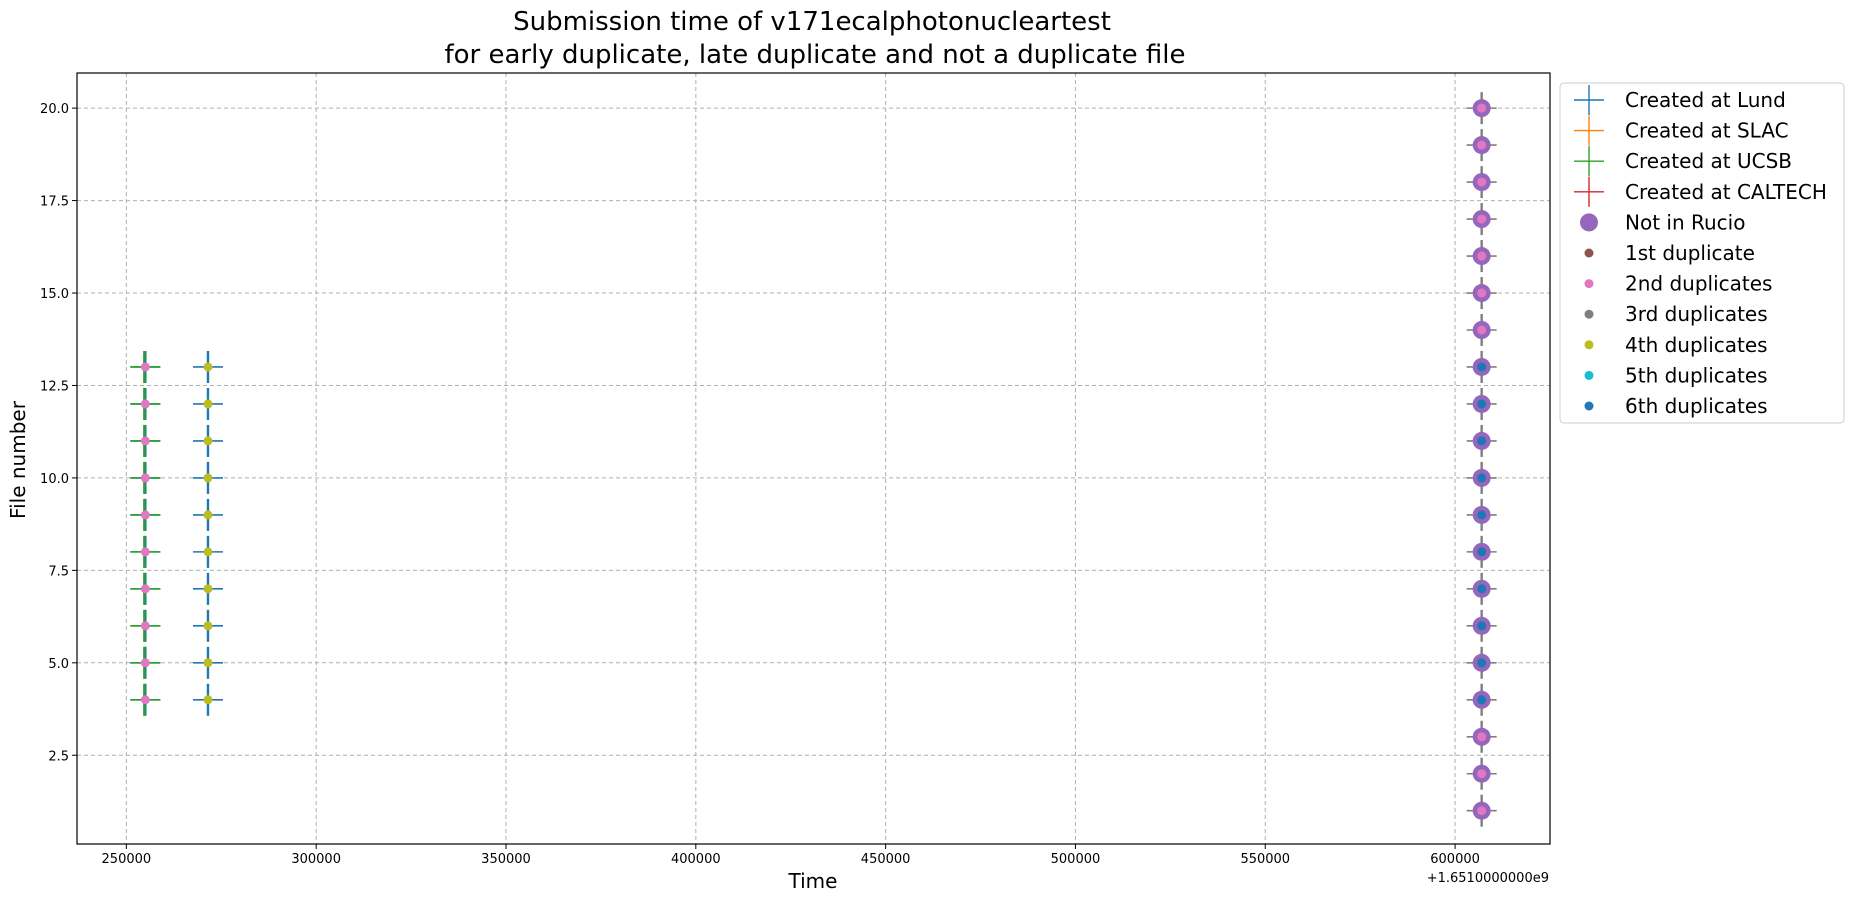 This screenshot has height=902, width=1854. Describe the element at coordinates (58, 571) in the screenshot. I see `y-tick-label-2: 7.5` at that location.